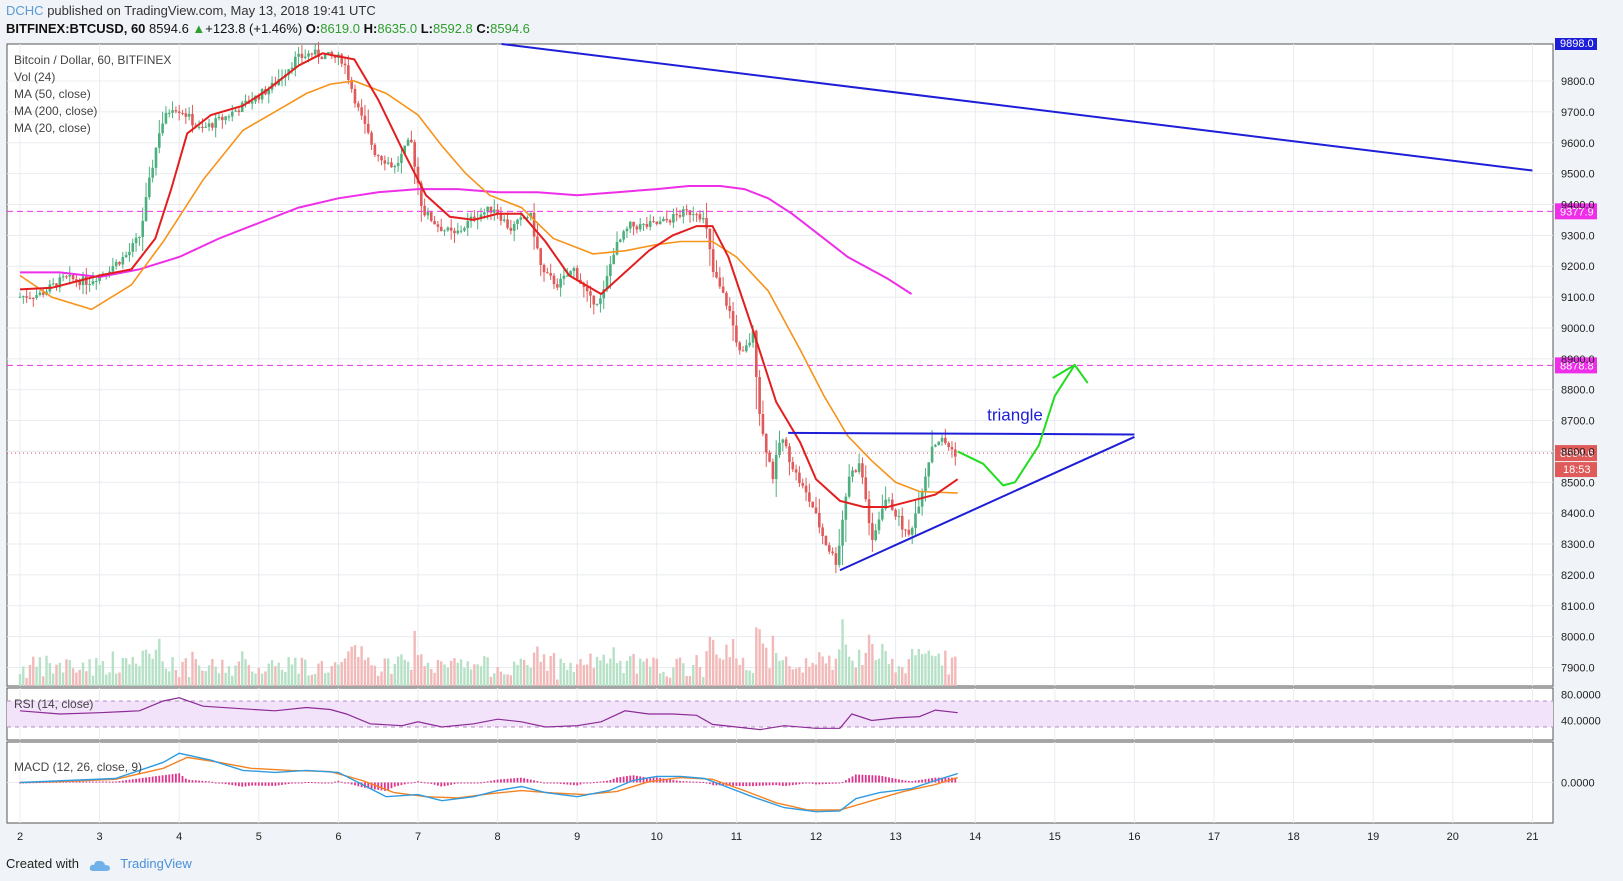  What do you see at coordinates (100, 837) in the screenshot?
I see `x-tick-label: 3` at bounding box center [100, 837].